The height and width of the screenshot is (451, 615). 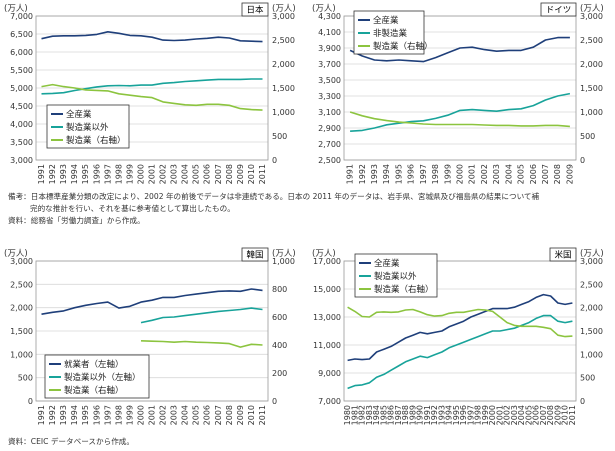 I want to click on japan-y-tick-right: 2,500, so click(x=283, y=40).